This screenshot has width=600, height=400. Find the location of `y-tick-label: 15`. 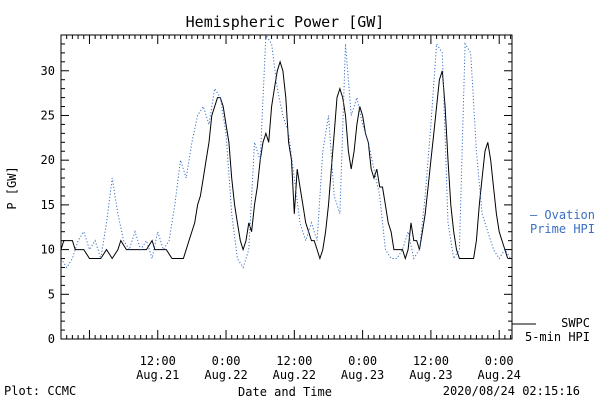

y-tick-label: 15 is located at coordinates (48, 205).